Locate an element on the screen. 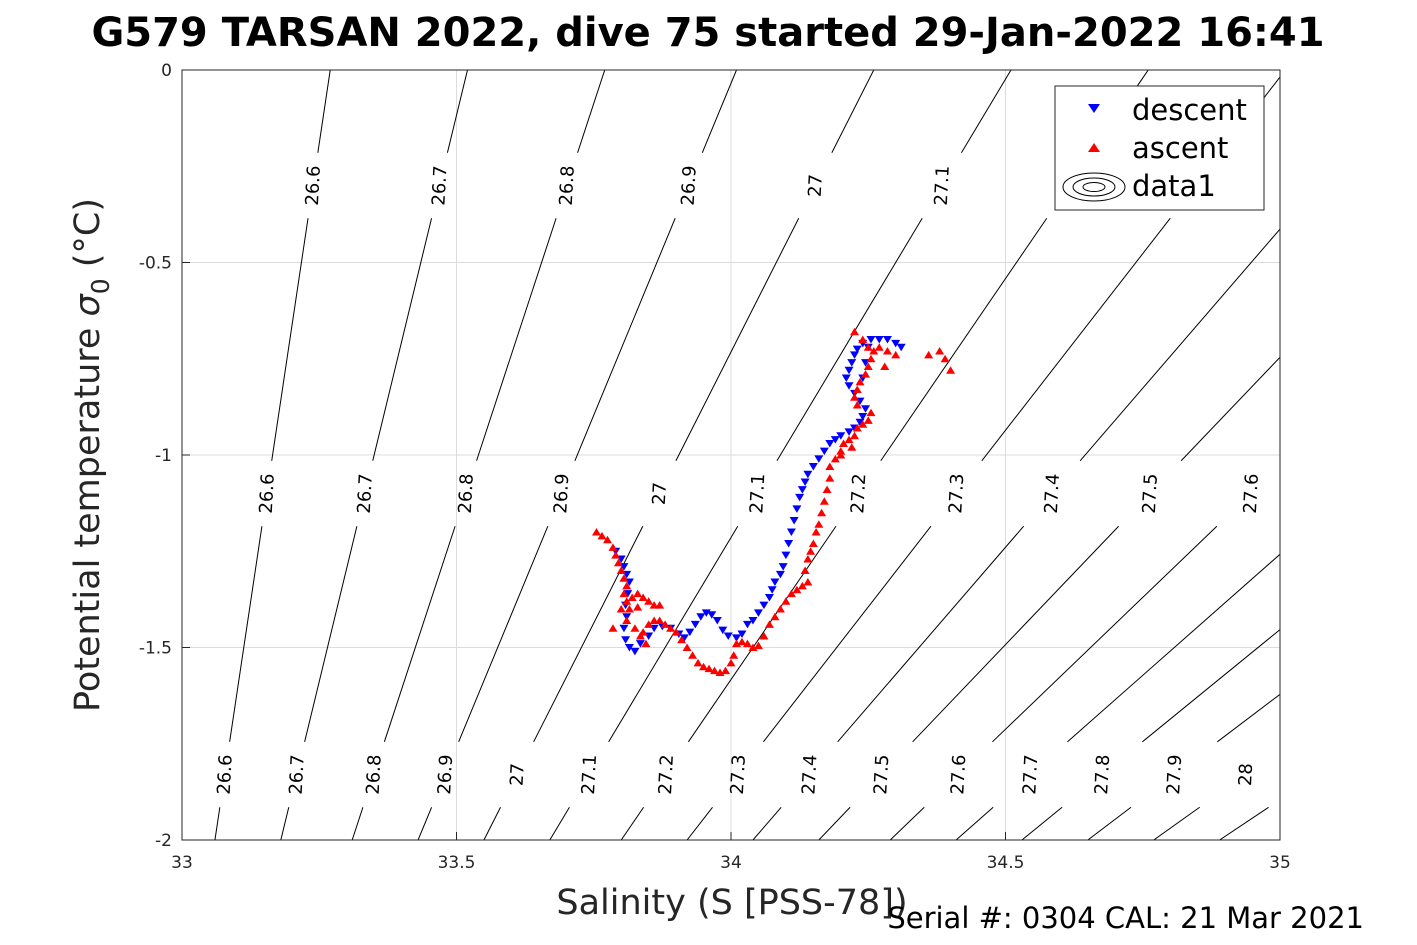 This screenshot has height=945, width=1417. contour-label: 27.1 is located at coordinates (942, 185).